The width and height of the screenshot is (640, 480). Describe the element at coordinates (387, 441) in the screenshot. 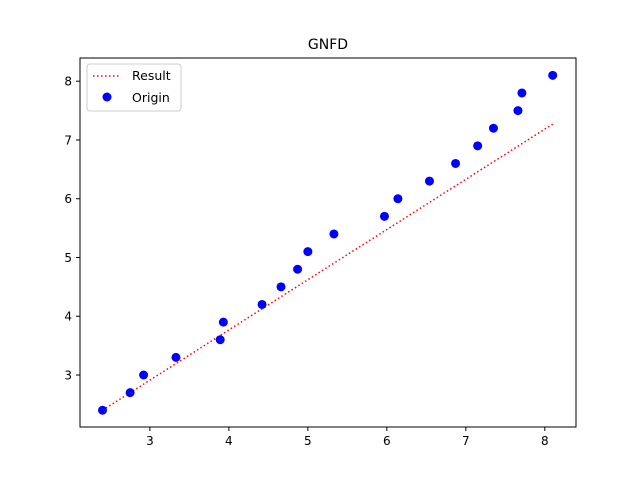

I see `x-tick-label: 6` at that location.